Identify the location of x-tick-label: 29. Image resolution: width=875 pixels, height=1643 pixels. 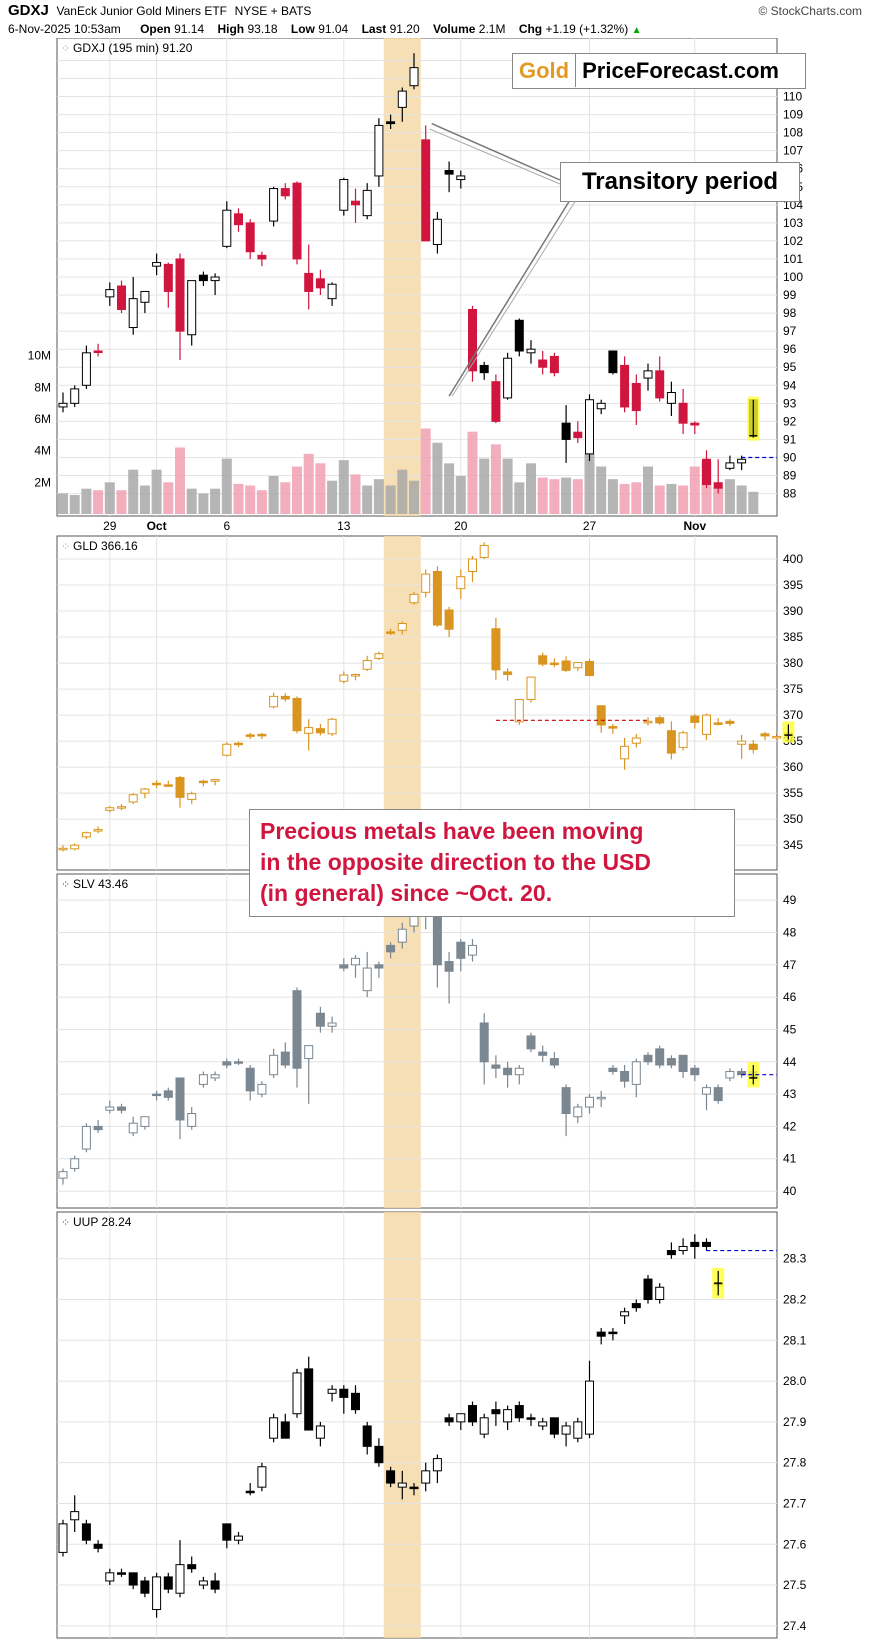
(110, 526).